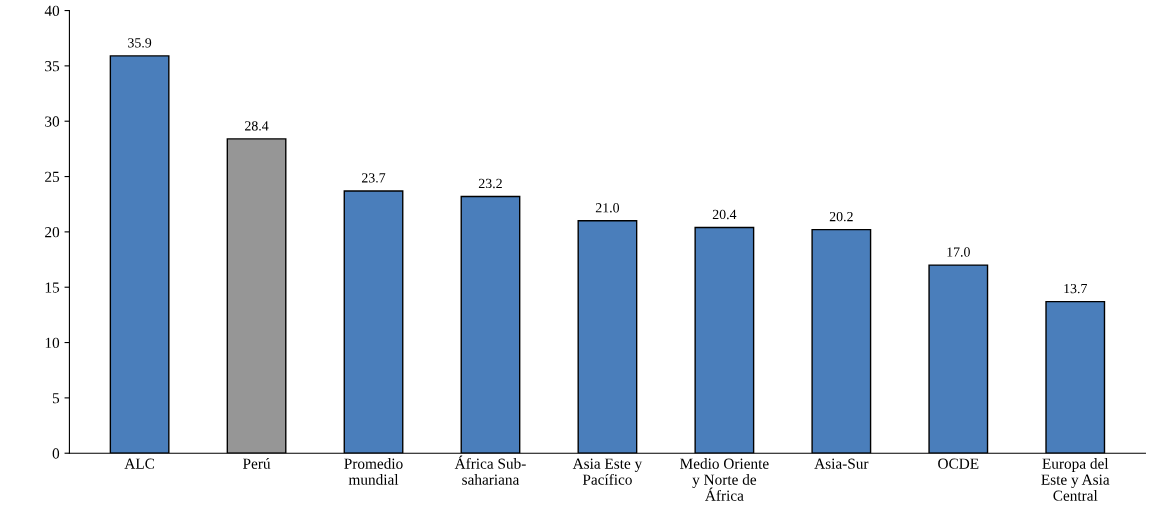 This screenshot has height=527, width=1157. What do you see at coordinates (52, 287) in the screenshot?
I see `y-tick-label: 15` at bounding box center [52, 287].